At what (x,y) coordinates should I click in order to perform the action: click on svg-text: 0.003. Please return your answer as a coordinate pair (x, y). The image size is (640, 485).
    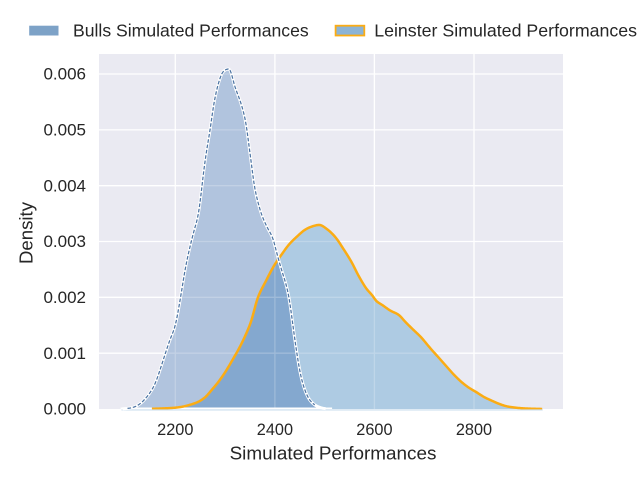
    Looking at the image, I should click on (64, 241).